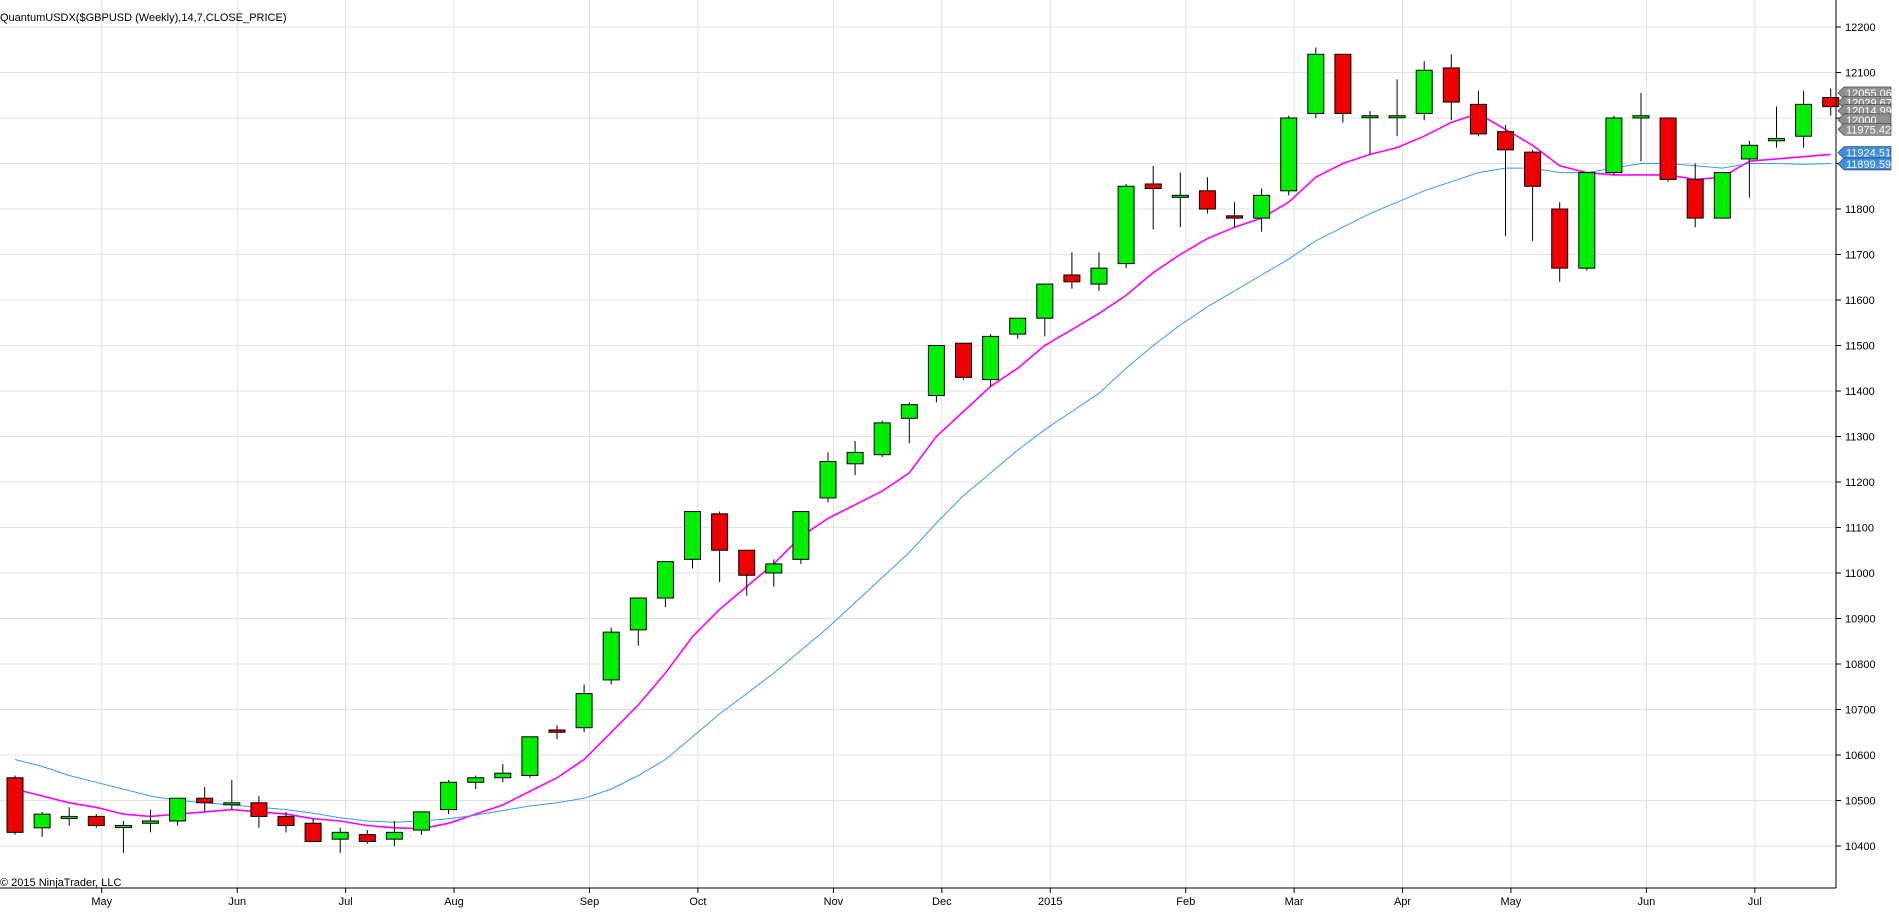 Image resolution: width=1899 pixels, height=913 pixels. I want to click on x-tick-label: Jul, so click(1755, 902).